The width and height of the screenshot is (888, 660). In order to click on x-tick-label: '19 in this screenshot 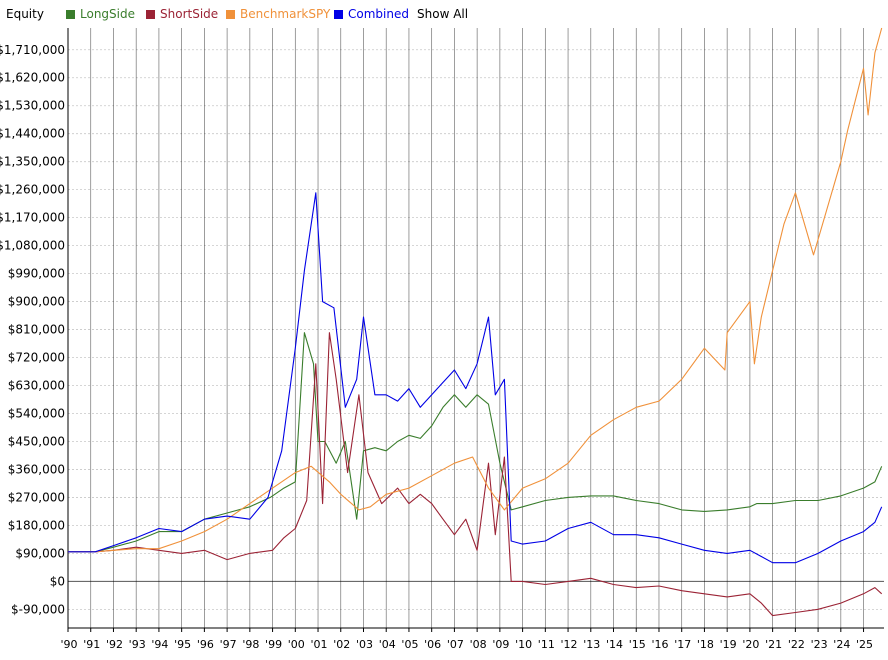, I will do `click(728, 644)`.